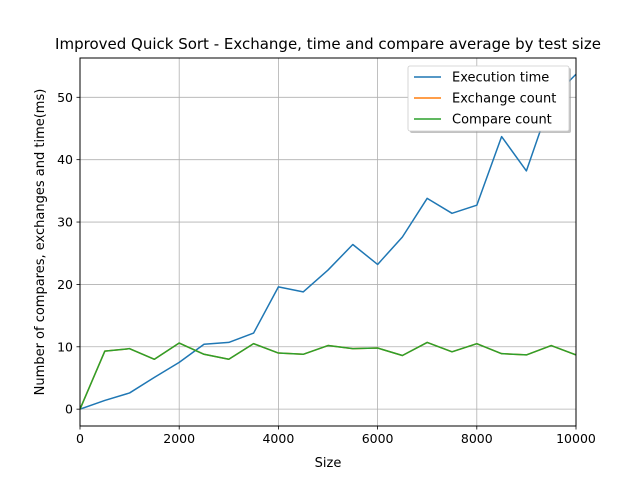  What do you see at coordinates (504, 99) in the screenshot?
I see `legend-label: Exchange count` at bounding box center [504, 99].